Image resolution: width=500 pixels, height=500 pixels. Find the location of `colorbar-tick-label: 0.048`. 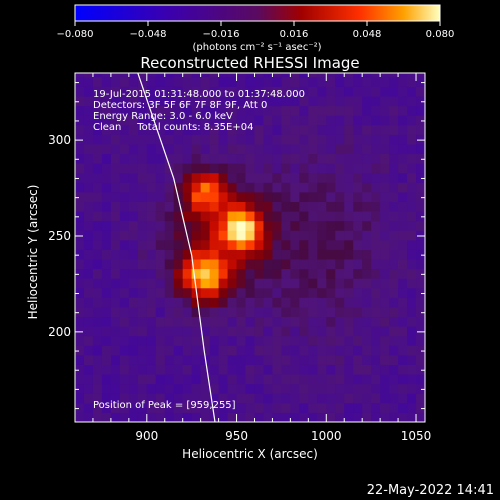

colorbar-tick-label: 0.048 is located at coordinates (367, 34).